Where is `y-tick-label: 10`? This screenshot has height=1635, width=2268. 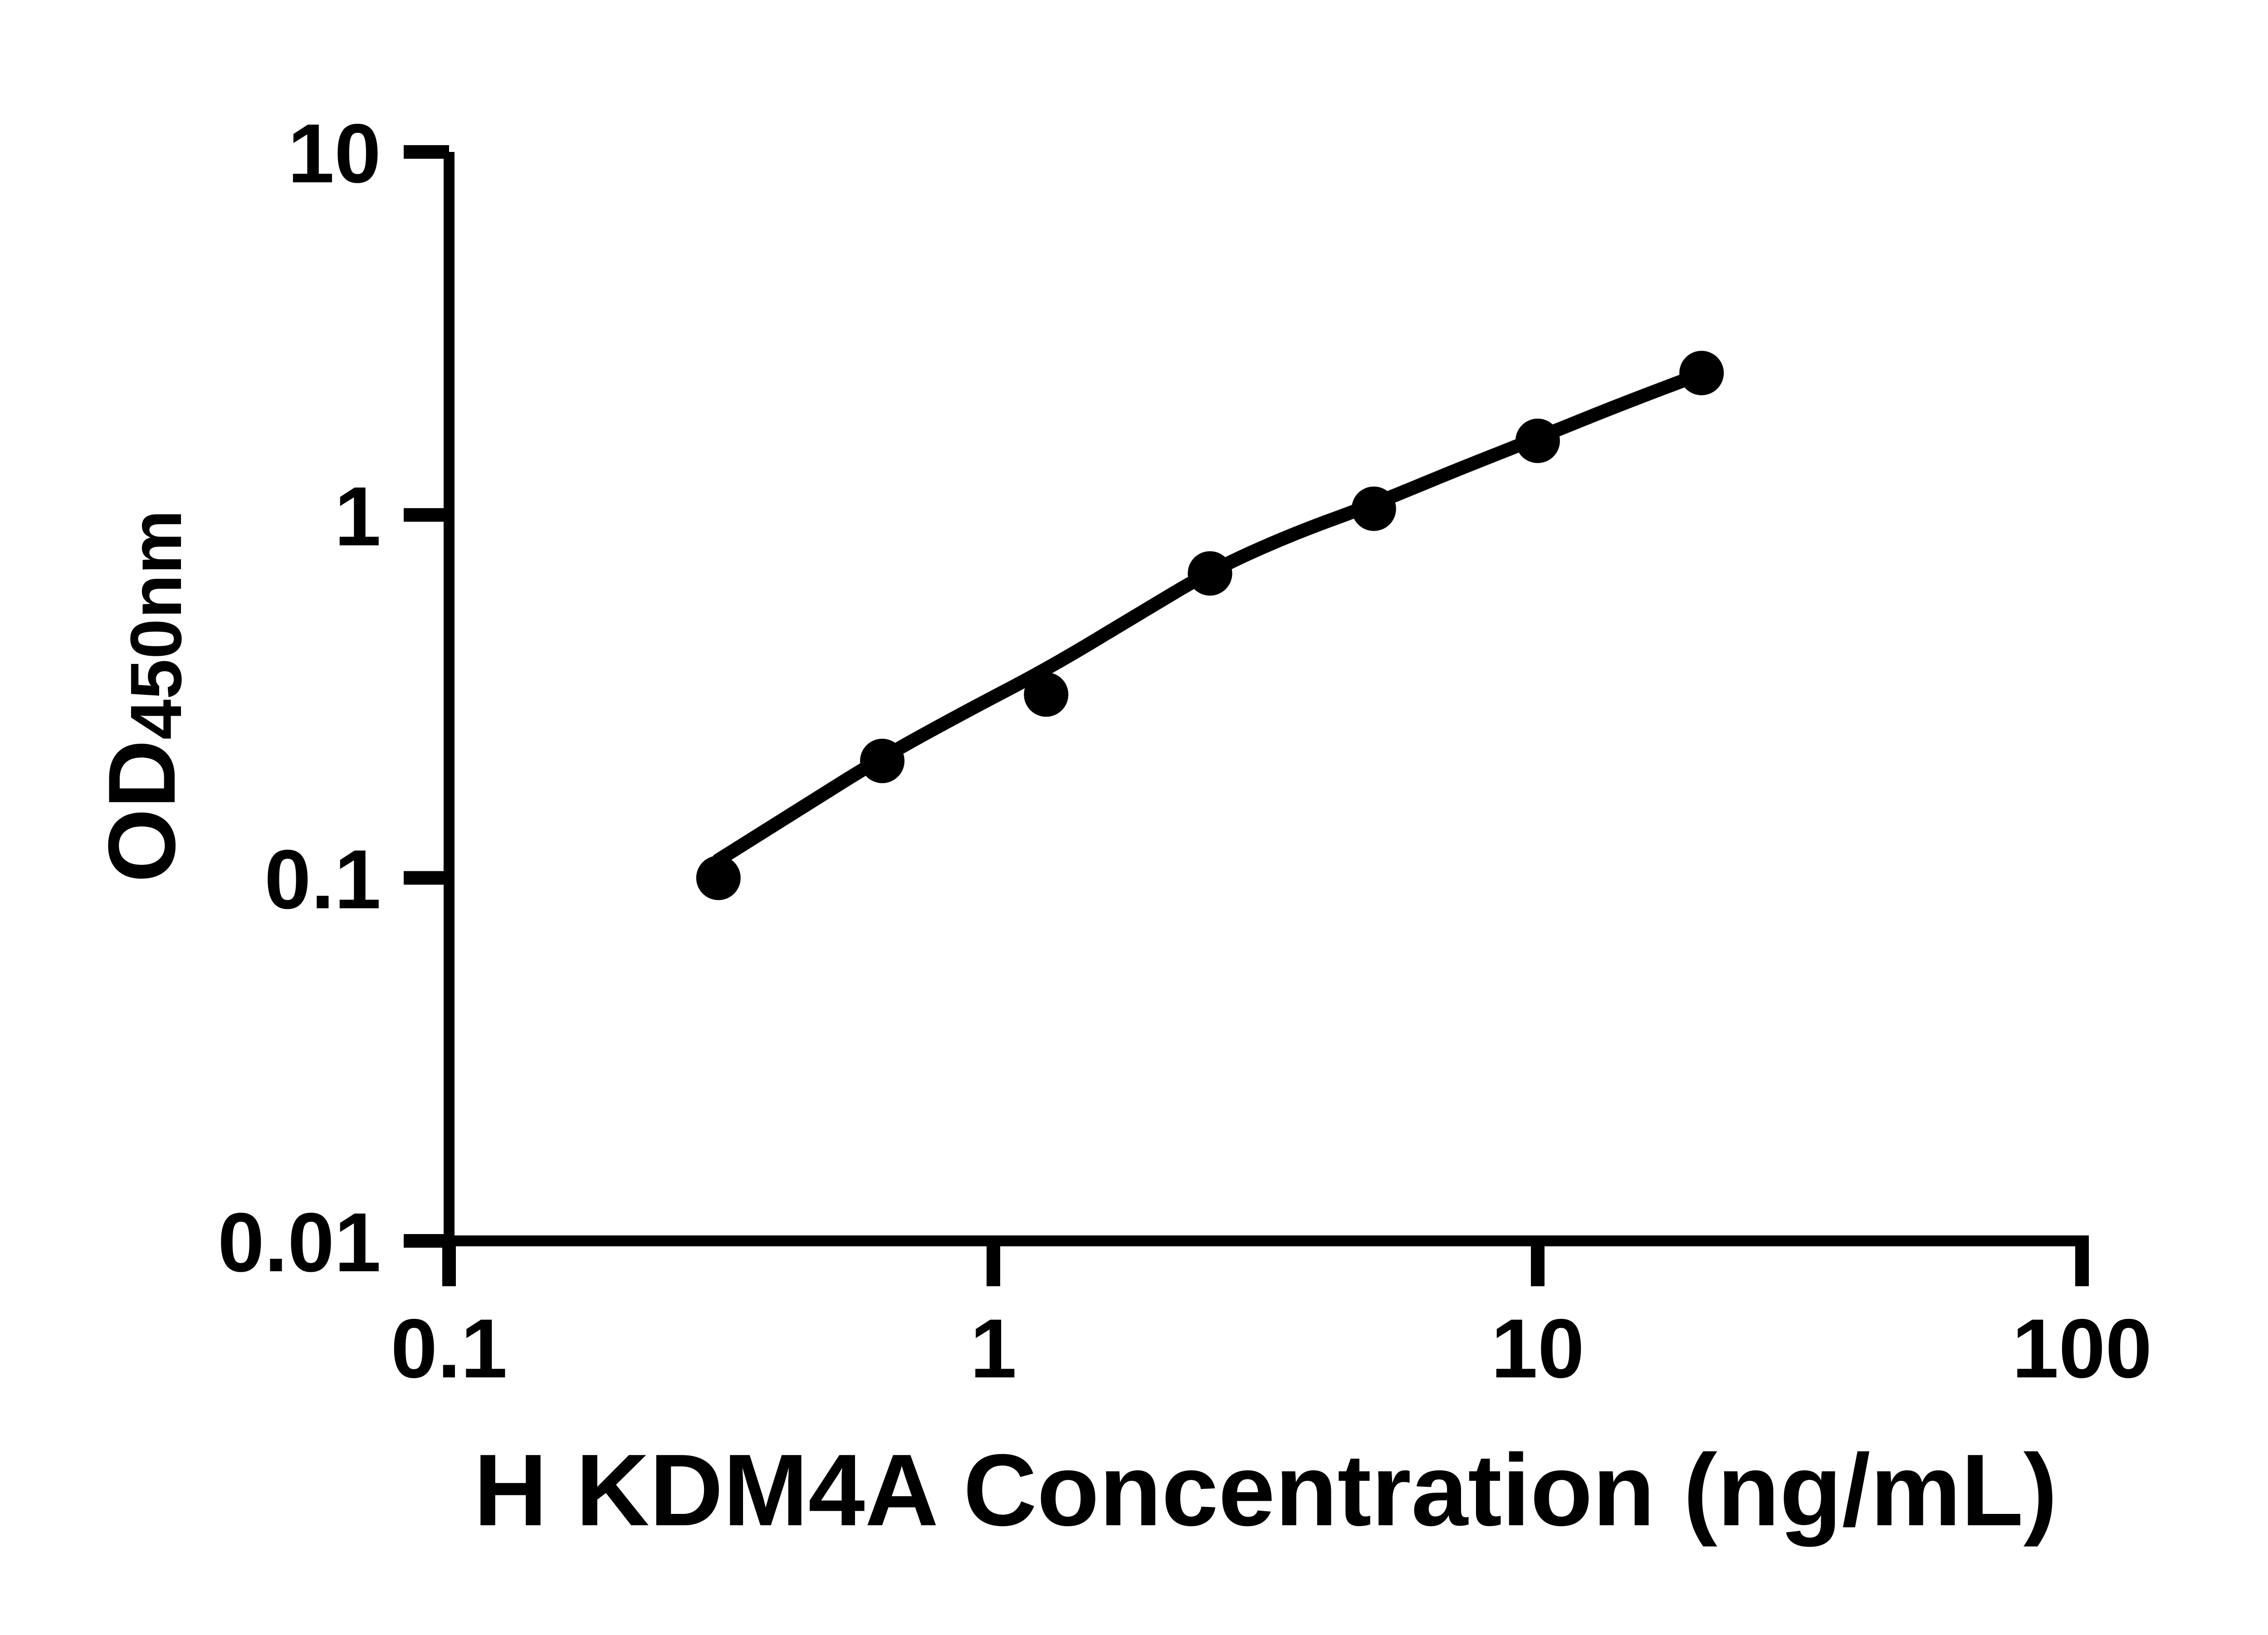 y-tick-label: 10 is located at coordinates (334, 154).